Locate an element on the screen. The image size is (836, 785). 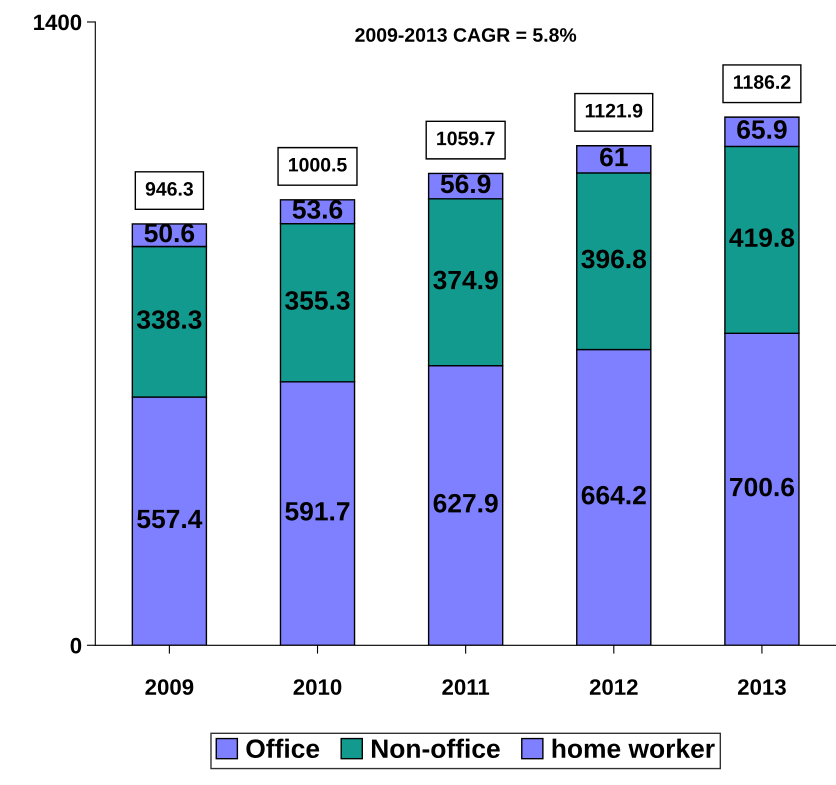
data-label: 338.3 is located at coordinates (169, 319).